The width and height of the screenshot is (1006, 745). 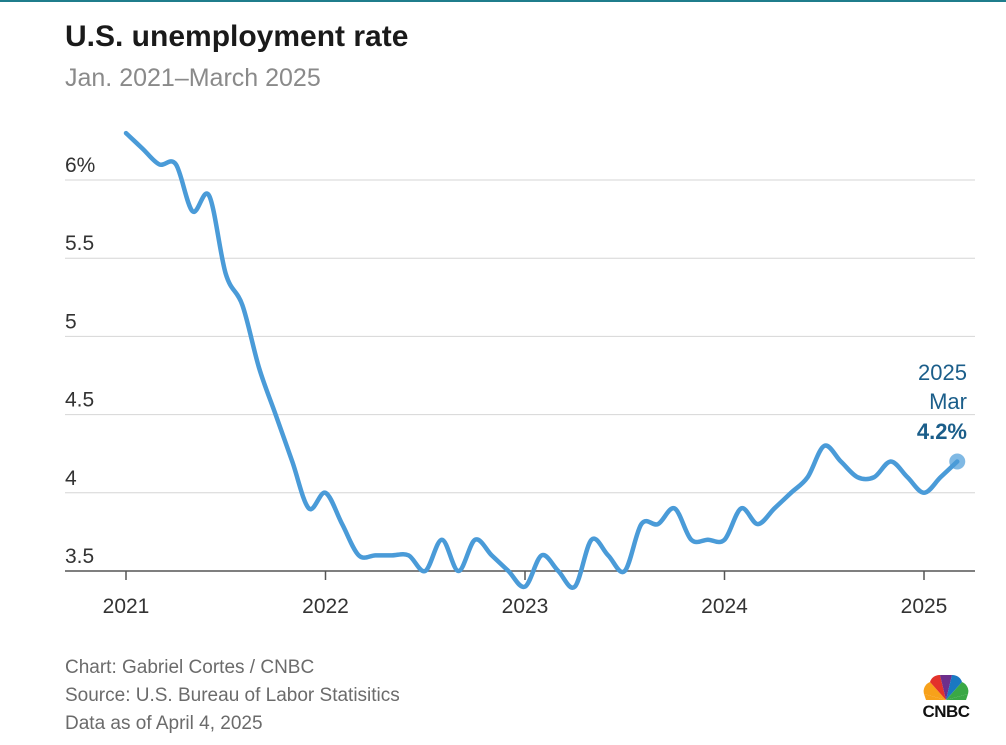 I want to click on top-rule, so click(x=503, y=1).